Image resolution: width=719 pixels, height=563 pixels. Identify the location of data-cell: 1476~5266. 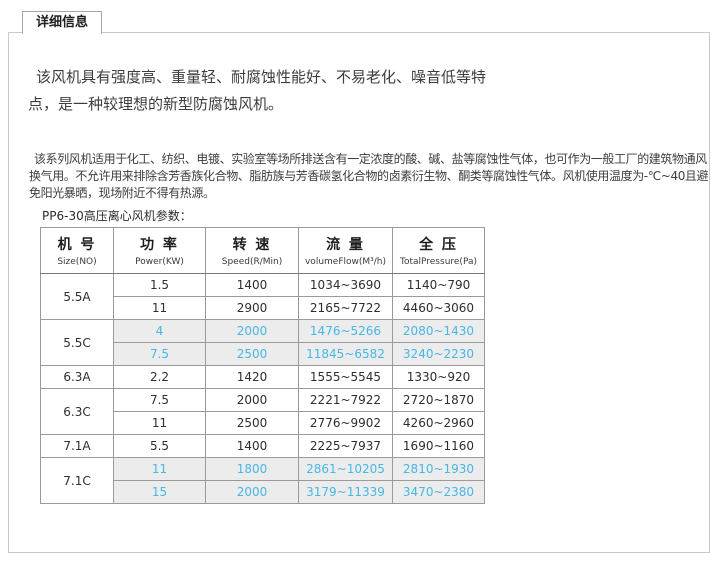
(345, 331).